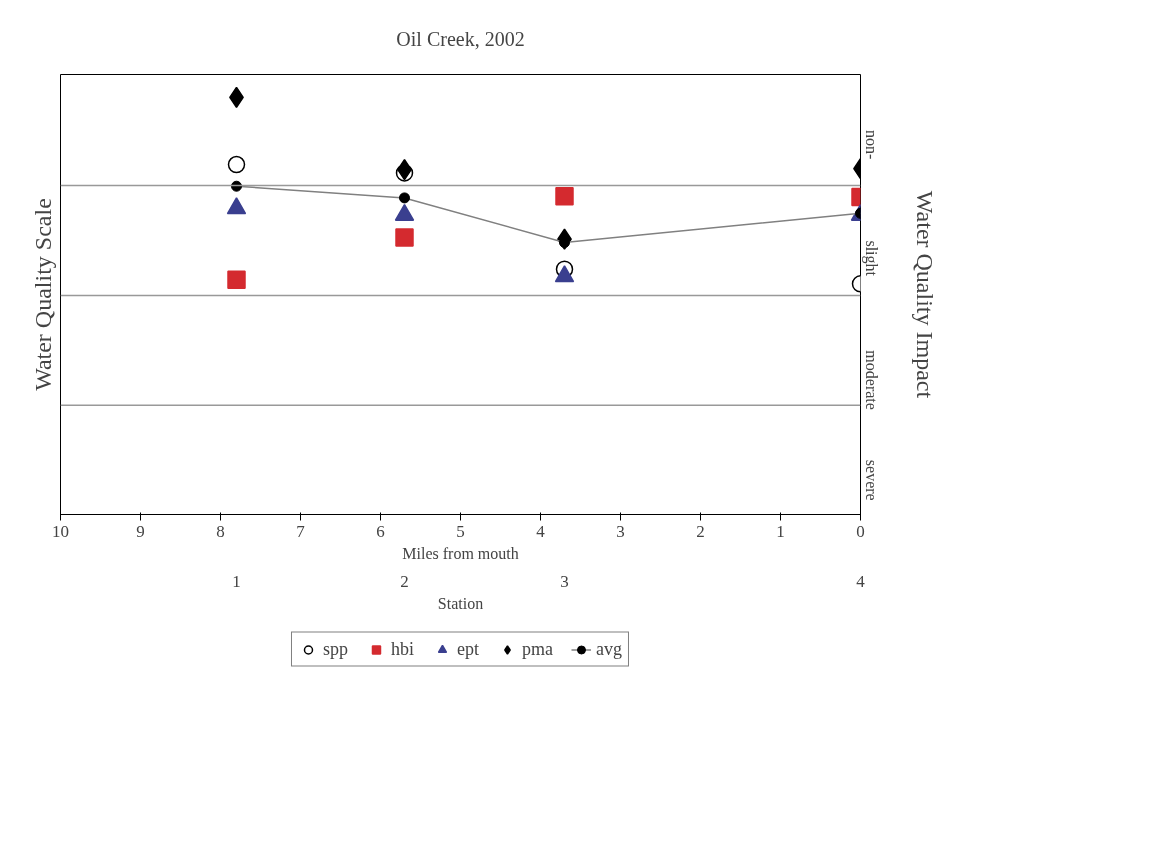 This screenshot has height=844, width=1157. What do you see at coordinates (871, 258) in the screenshot?
I see `text: slight` at bounding box center [871, 258].